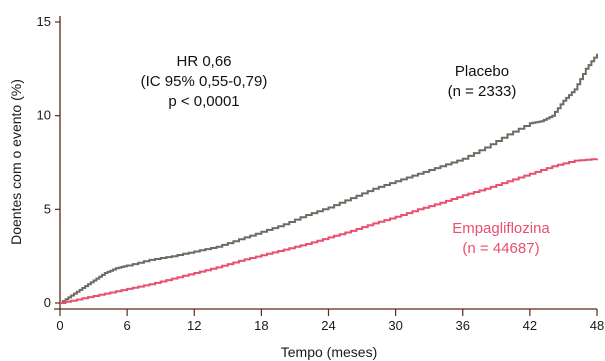 This screenshot has height=361, width=605. Describe the element at coordinates (501, 238) in the screenshot. I see `empagliflozina-label: Empagliflozina (n = 44687)` at that location.